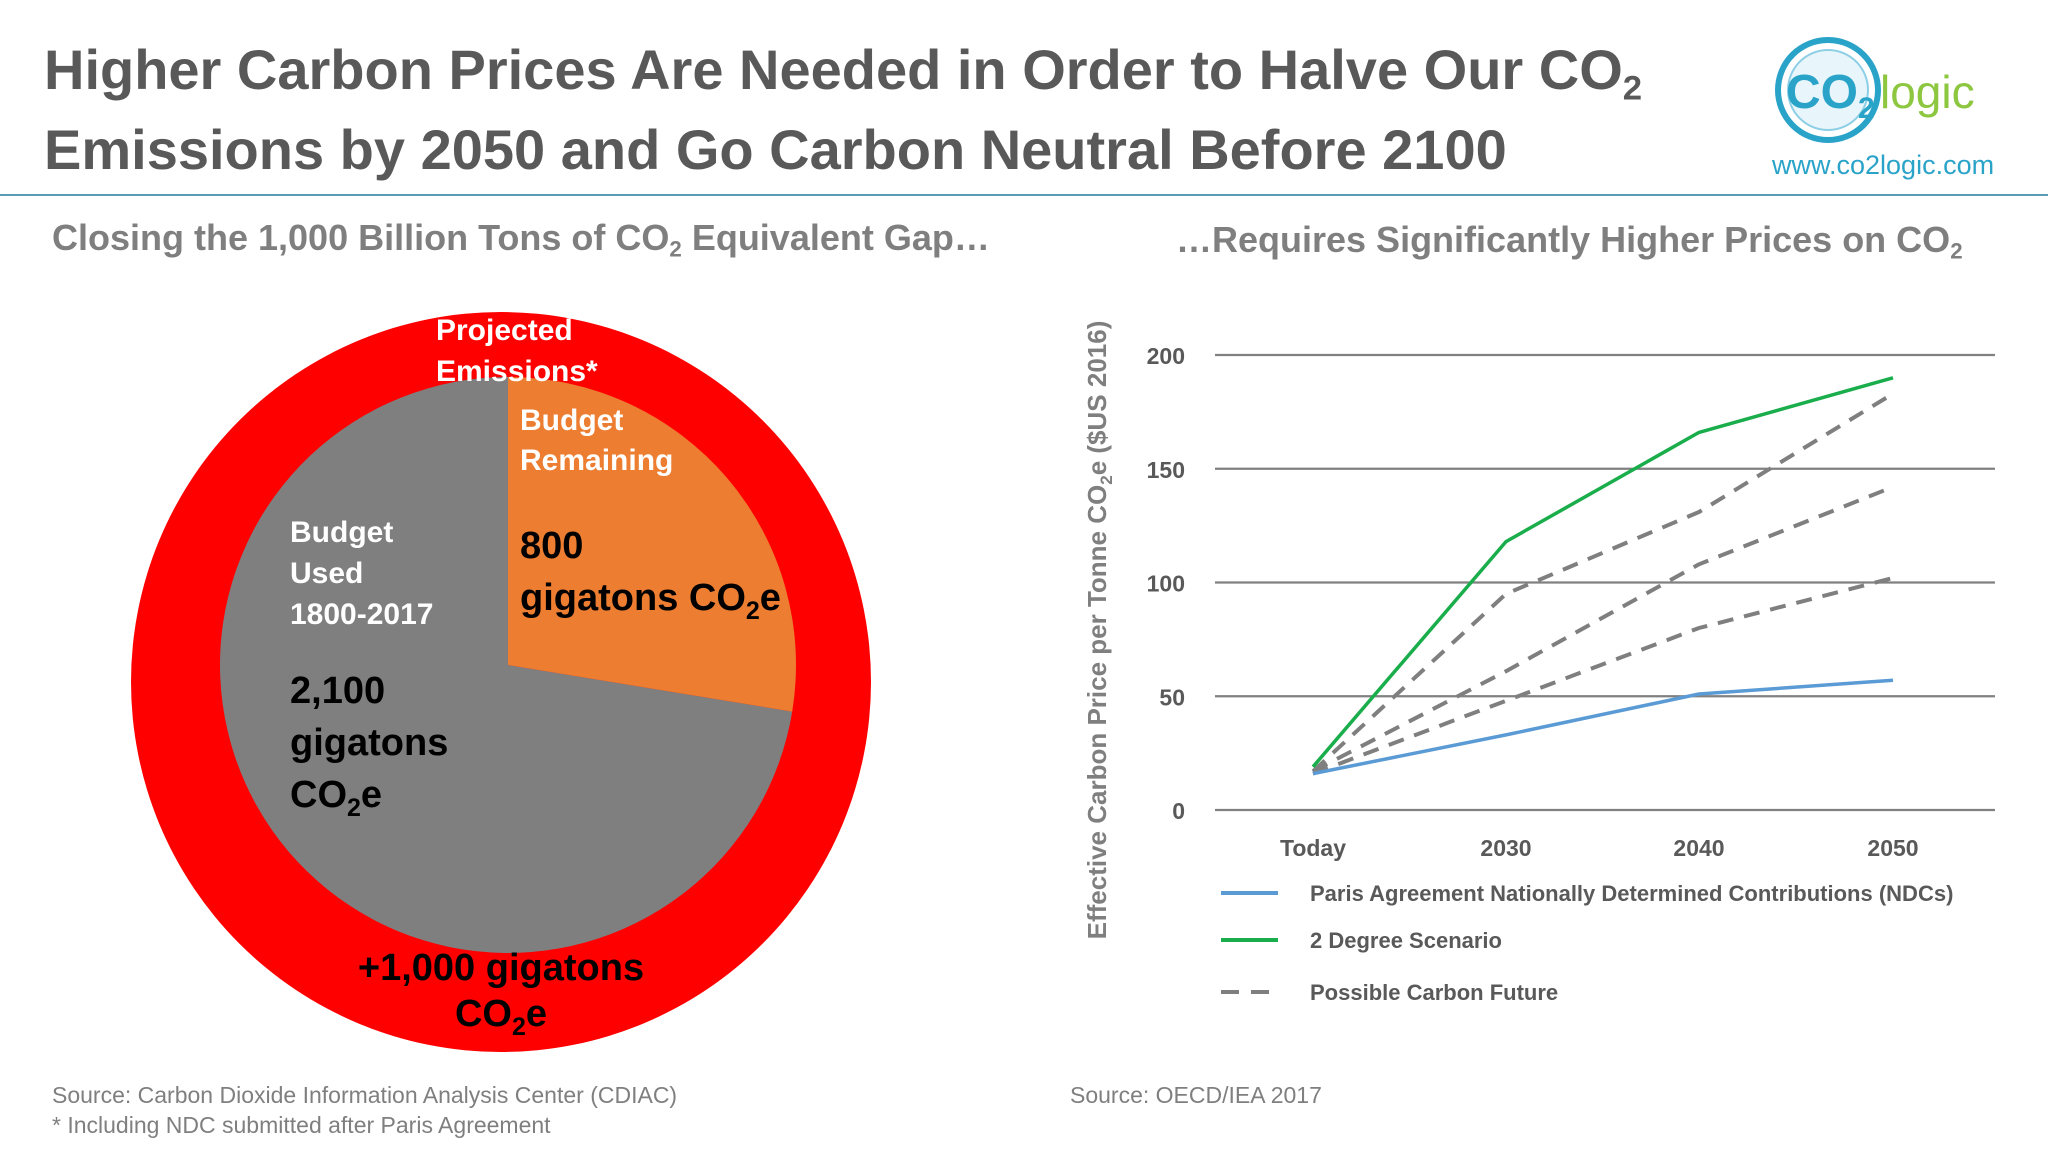 The width and height of the screenshot is (2048, 1152). What do you see at coordinates (596, 460) in the screenshot?
I see `budget-remaining-label-line2: Remaining` at bounding box center [596, 460].